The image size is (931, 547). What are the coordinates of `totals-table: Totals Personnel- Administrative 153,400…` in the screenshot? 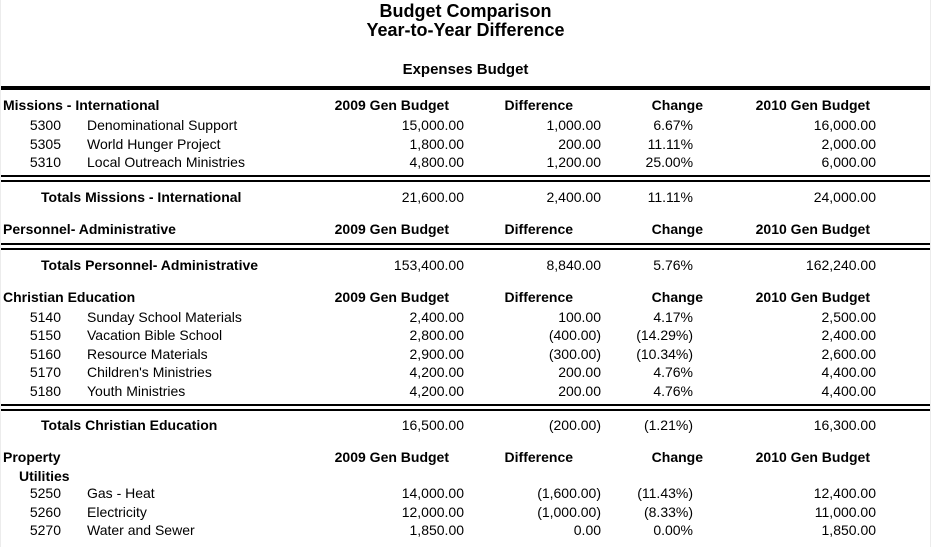 It's located at (465, 265).